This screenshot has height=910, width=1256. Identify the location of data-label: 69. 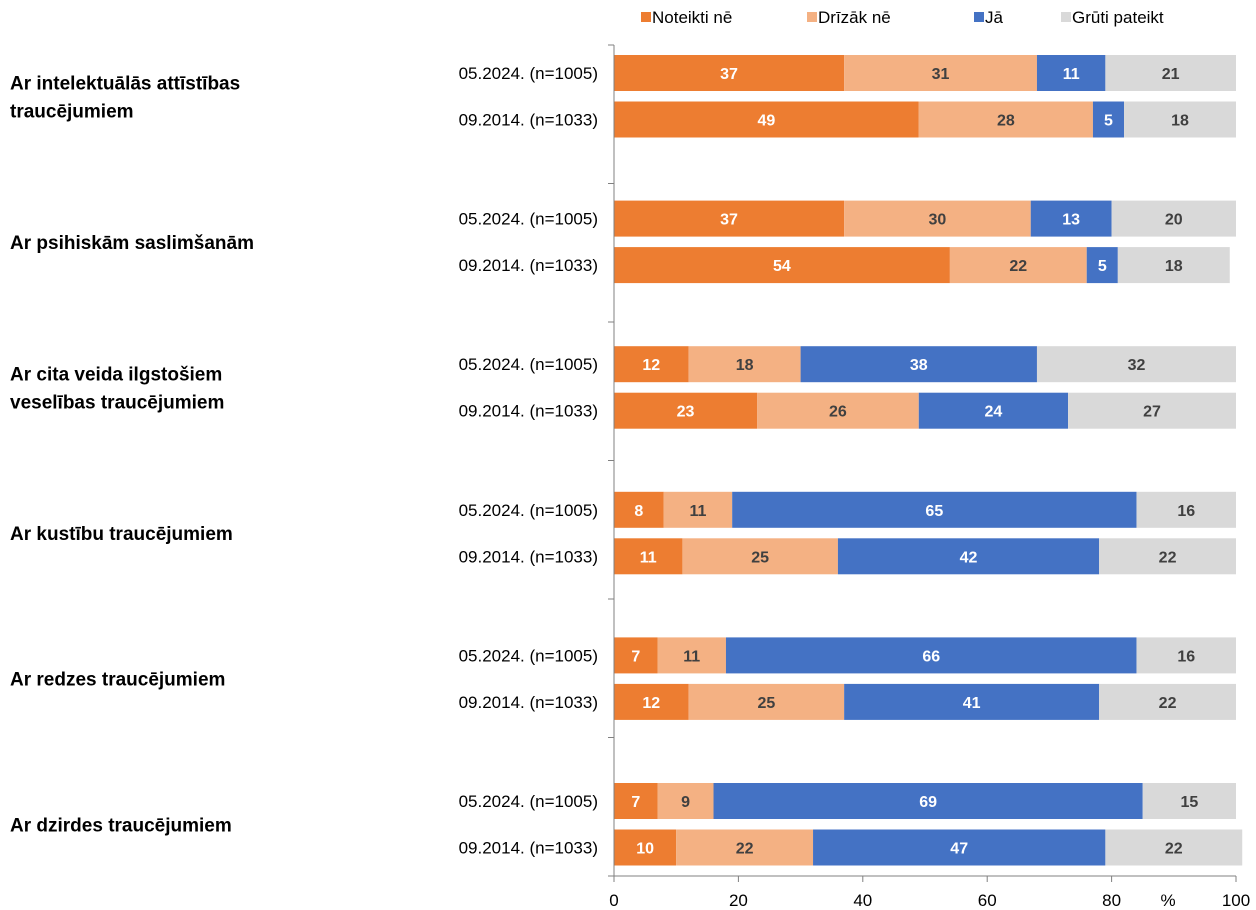
(928, 802).